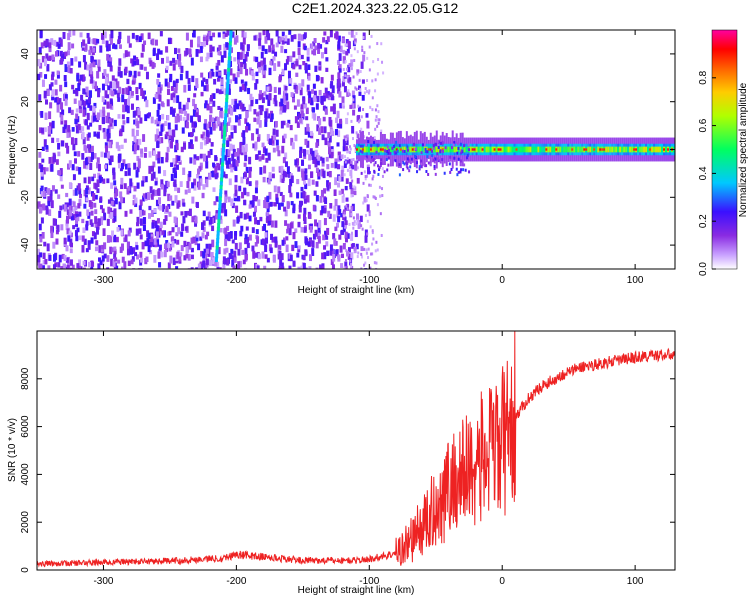  I want to click on snr-x-tick-label: -200, so click(236, 581).